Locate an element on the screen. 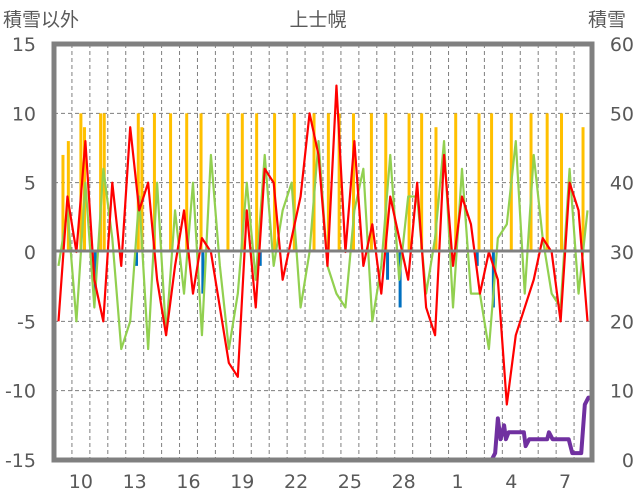  x-tick-label: 19 is located at coordinates (242, 482).